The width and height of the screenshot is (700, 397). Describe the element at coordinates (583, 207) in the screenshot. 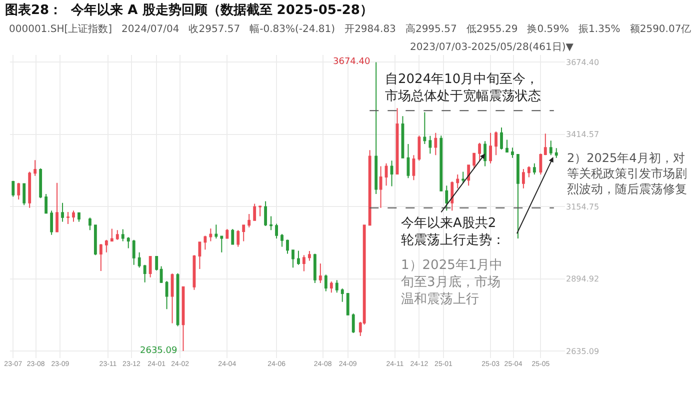

I see `y-tick-label: 3154.75` at that location.